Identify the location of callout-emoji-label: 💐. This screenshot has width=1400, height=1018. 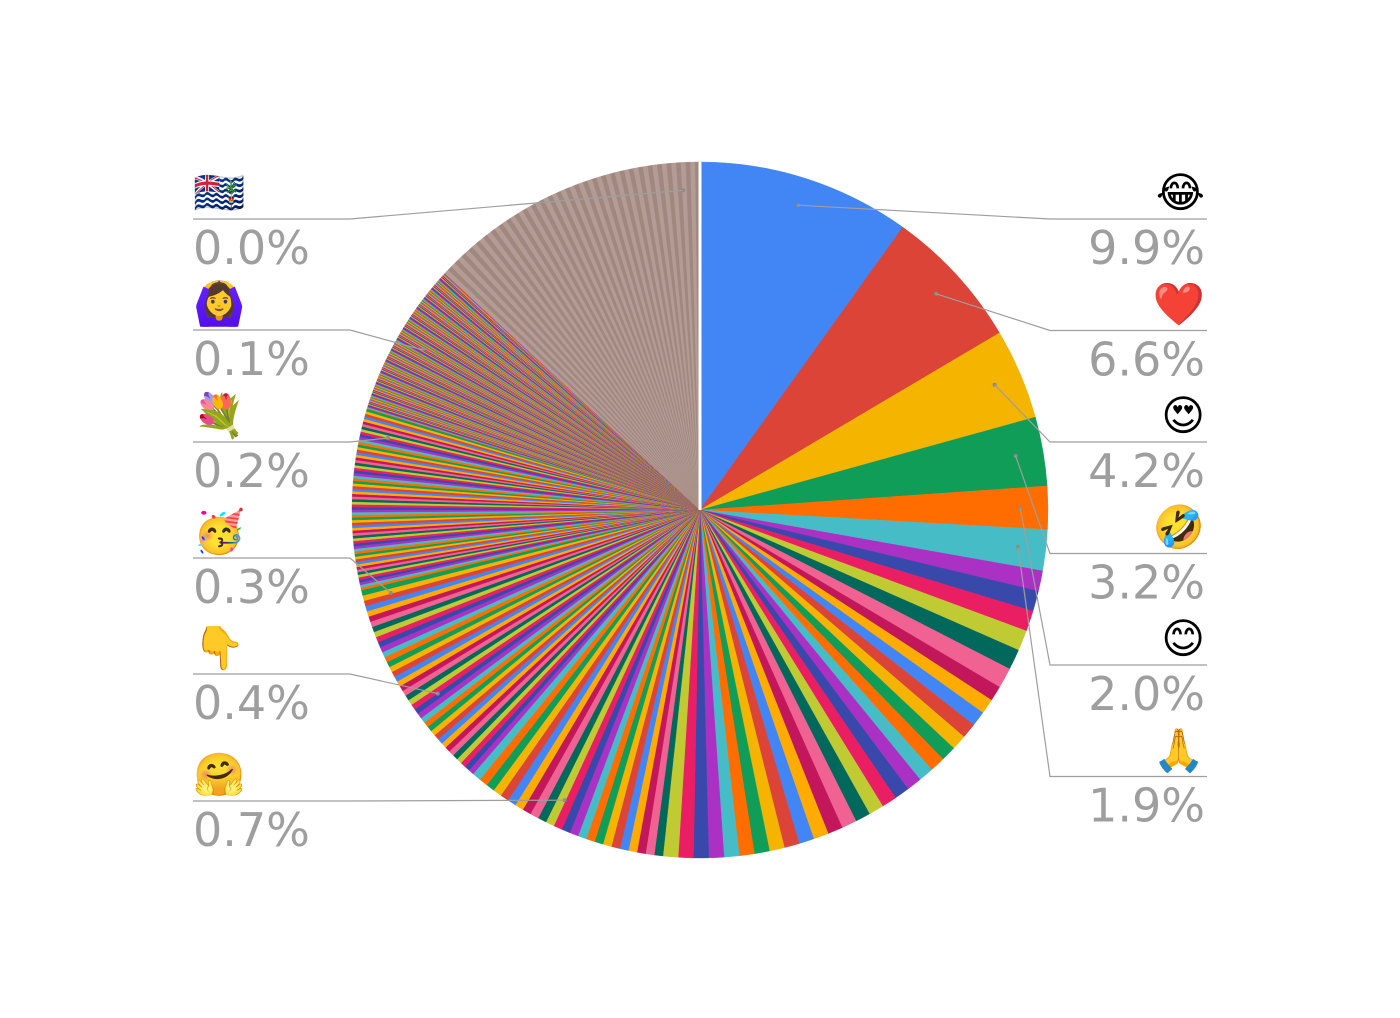
(219, 415).